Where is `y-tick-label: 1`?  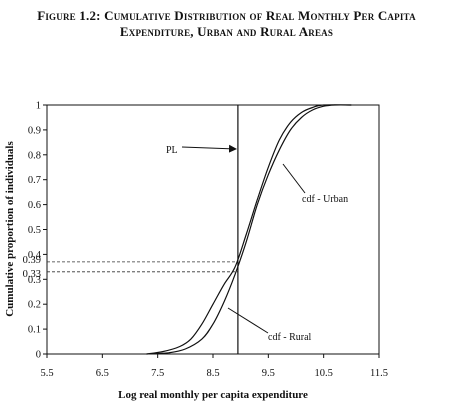
y-tick-label: 1 is located at coordinates (38, 106).